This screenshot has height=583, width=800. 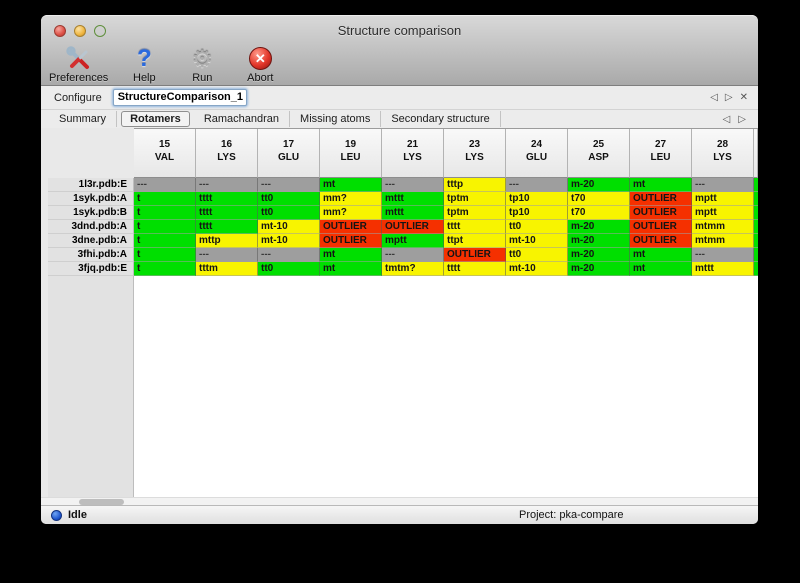 What do you see at coordinates (336, 119) in the screenshot?
I see `tab-missing-atoms: Missing atoms` at bounding box center [336, 119].